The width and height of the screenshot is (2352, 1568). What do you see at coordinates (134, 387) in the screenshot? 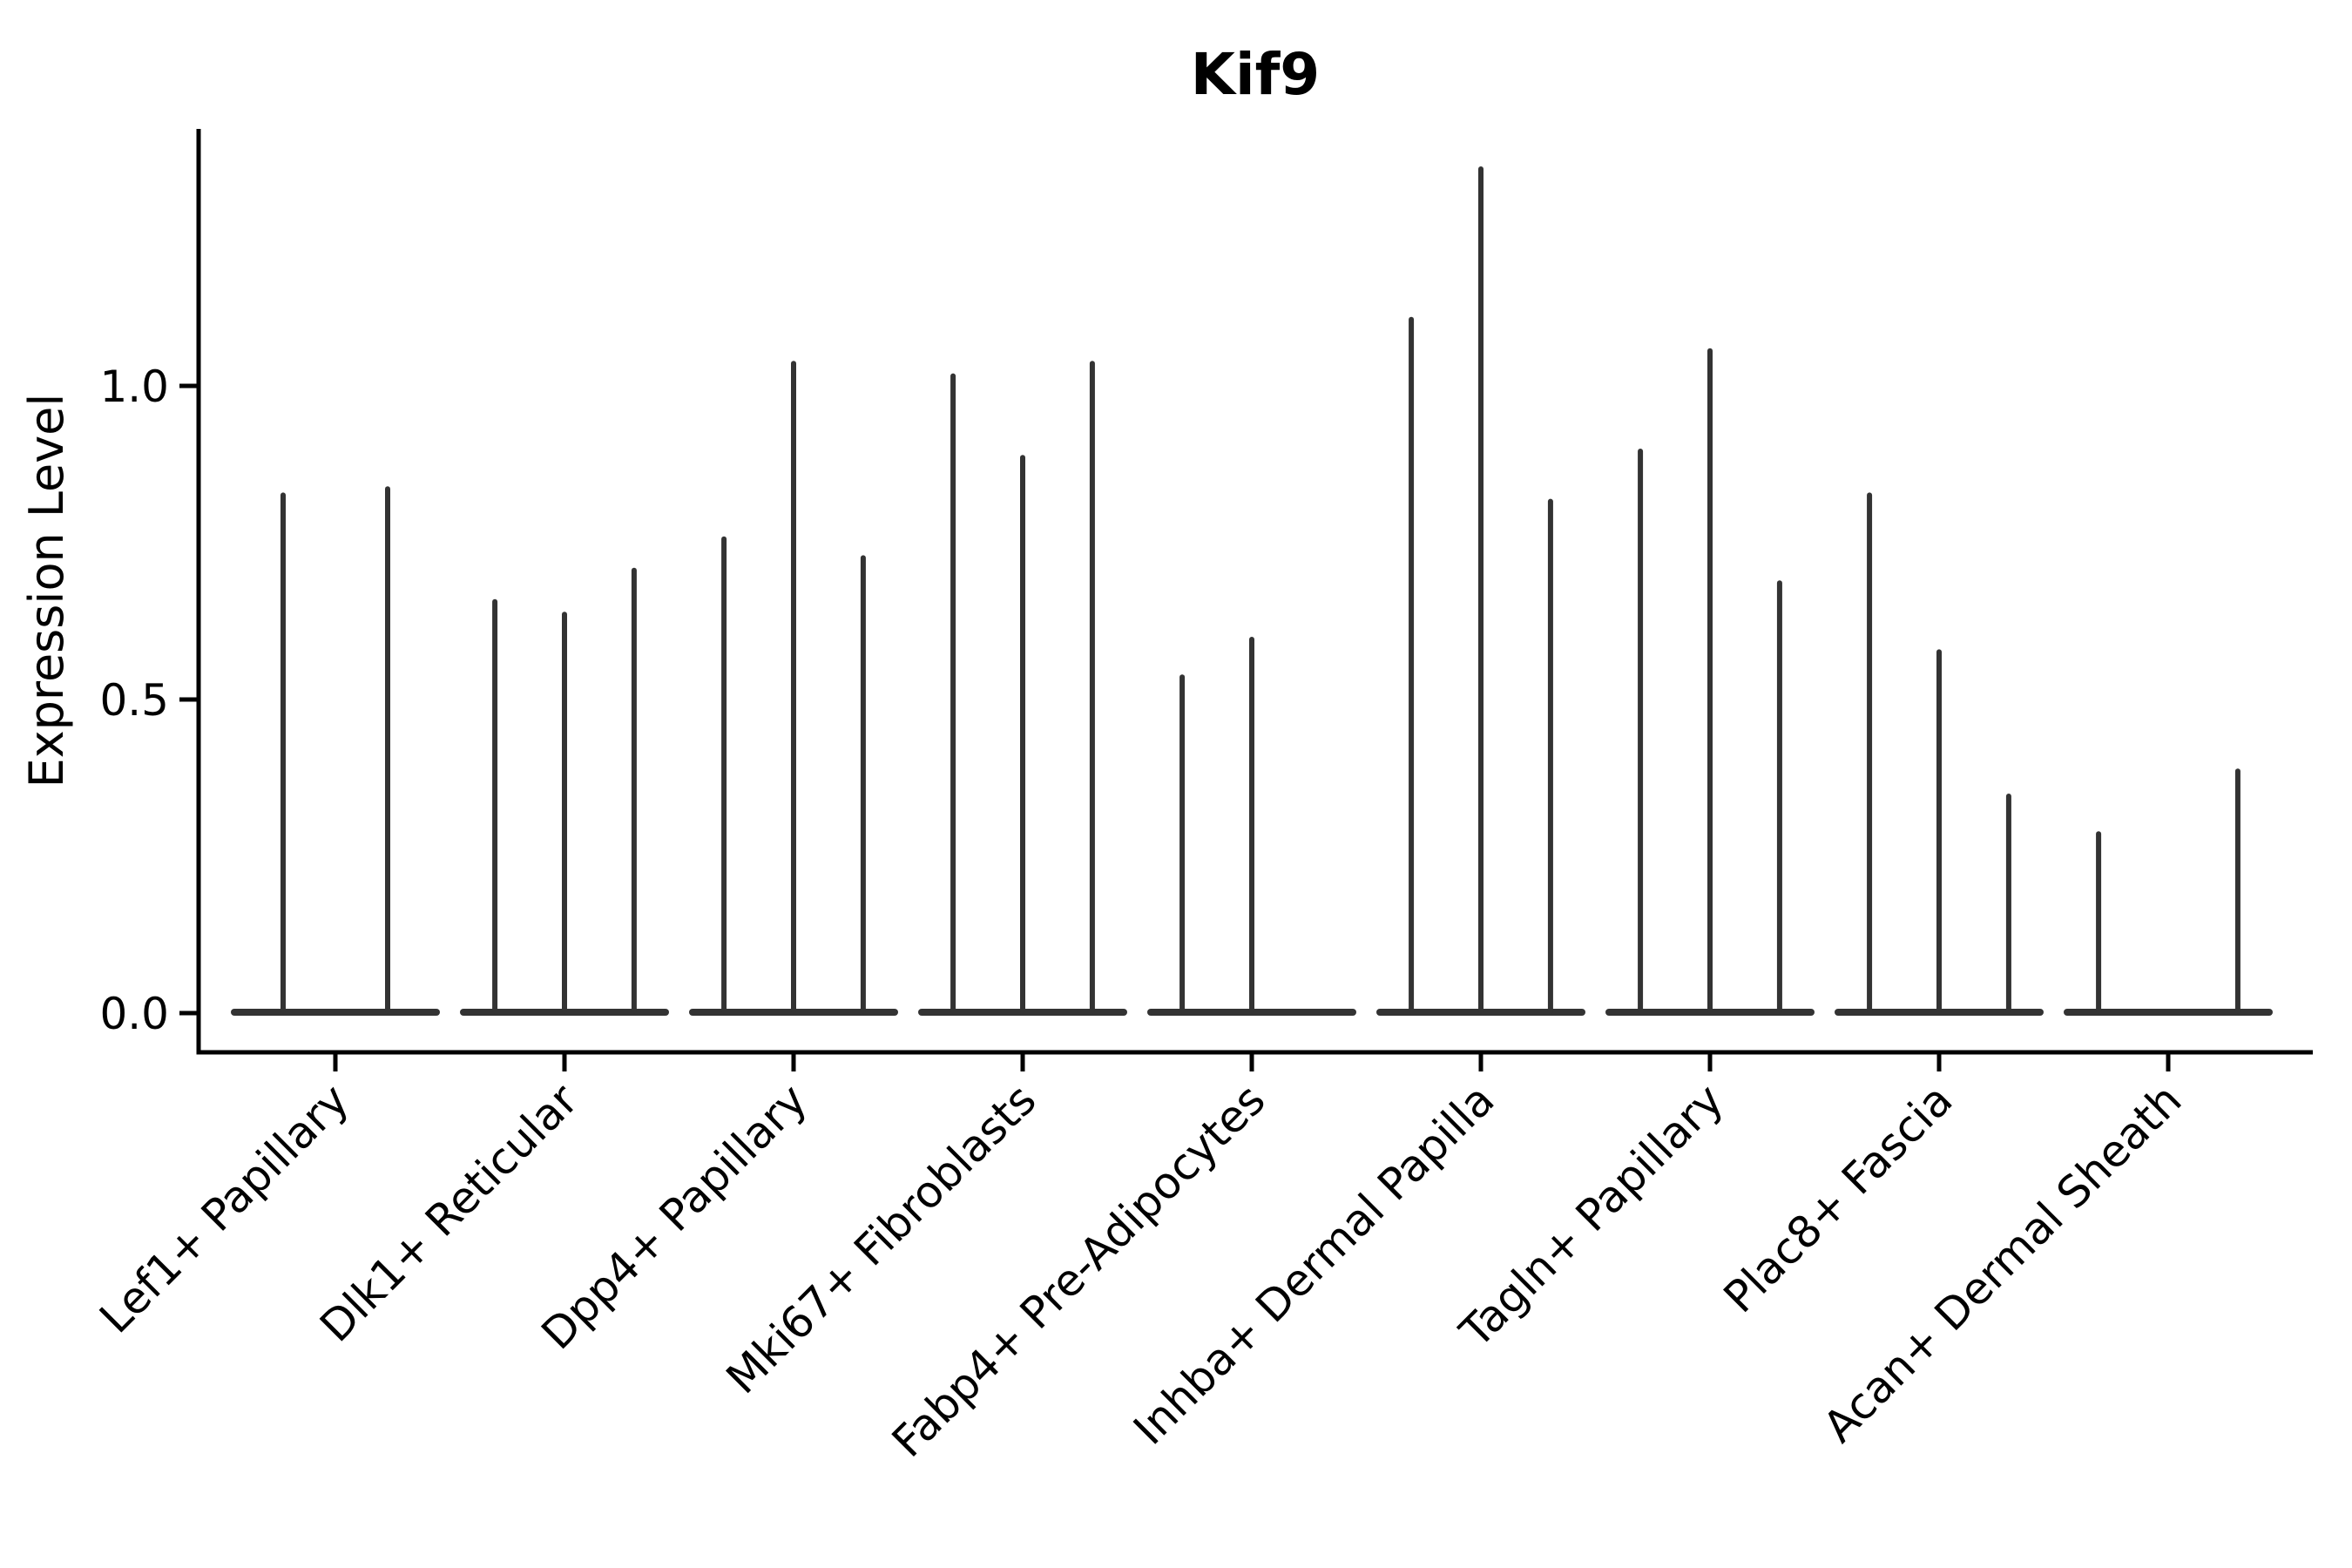
I see `y-tick-label: 1.0` at bounding box center [134, 387].